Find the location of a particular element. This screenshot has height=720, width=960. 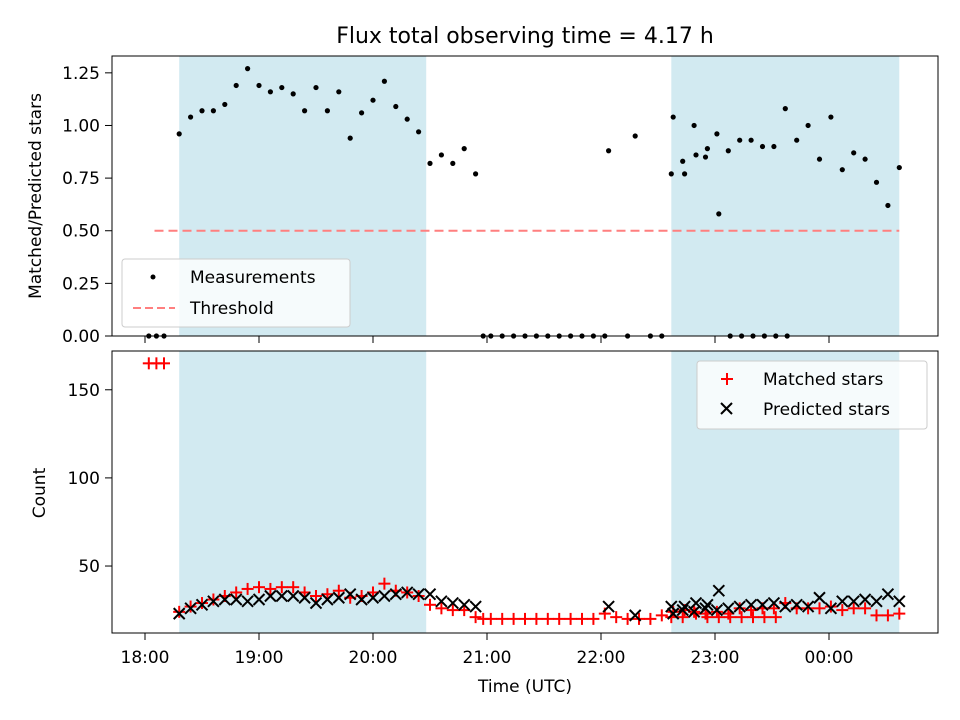

legend-label-matched: Matched stars is located at coordinates (823, 380).